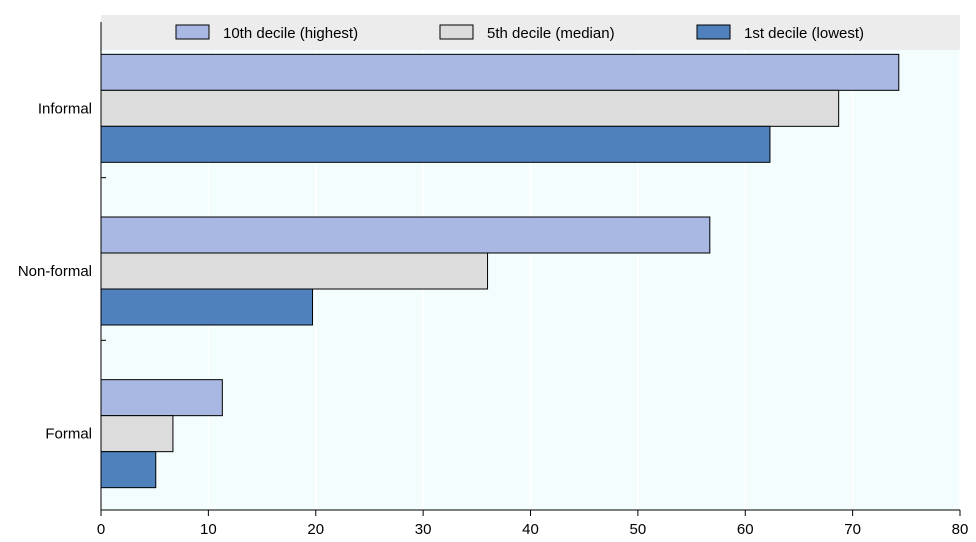  What do you see at coordinates (101, 529) in the screenshot?
I see `x-tick-label: 0` at bounding box center [101, 529].